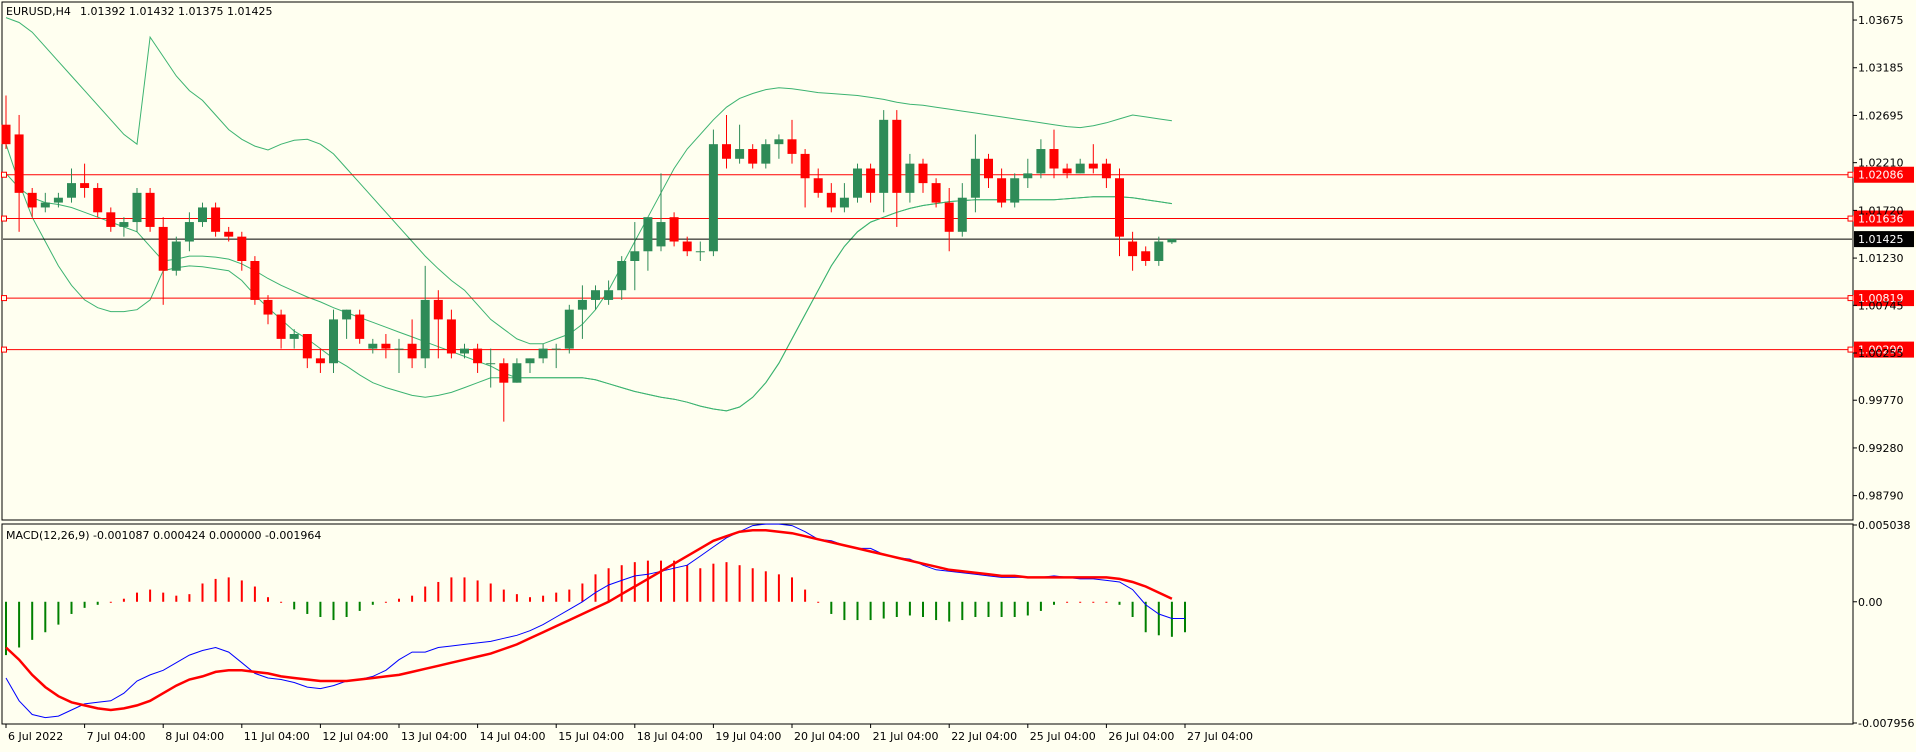 The image size is (1916, 752). Describe the element at coordinates (1220, 736) in the screenshot. I see `time-tick-label: 27 Jul 04:00` at that location.